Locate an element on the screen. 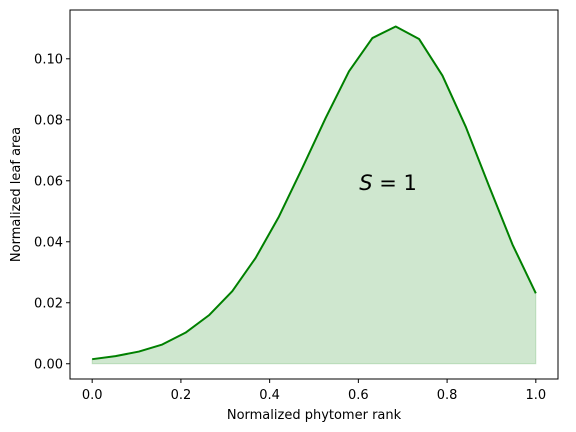  x-tick-label: 0.2 is located at coordinates (181, 395).